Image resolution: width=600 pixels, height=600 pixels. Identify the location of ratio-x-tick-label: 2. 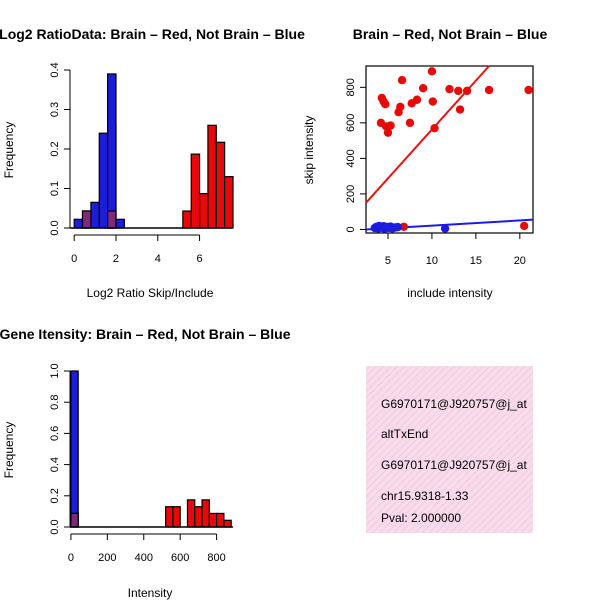
(116, 259).